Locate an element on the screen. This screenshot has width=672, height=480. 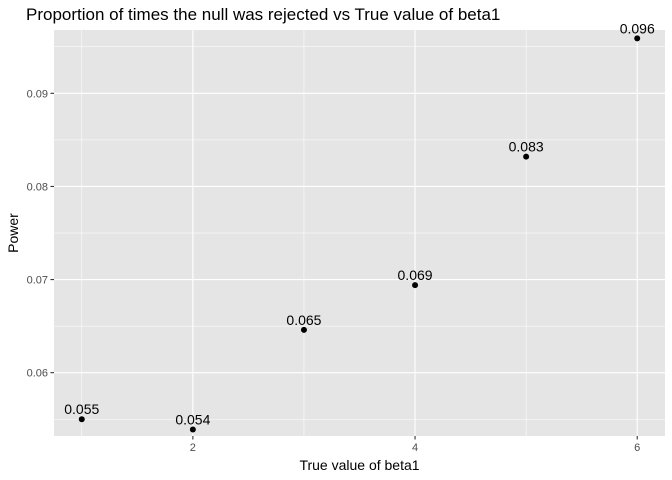
x-tick-label: 6 is located at coordinates (637, 448).